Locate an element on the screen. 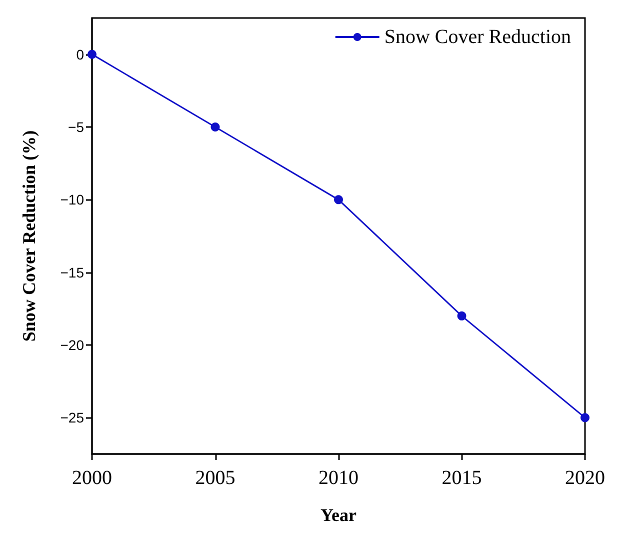 Image resolution: width=634 pixels, height=541 pixels. x-tick-label: 2005 is located at coordinates (215, 478).